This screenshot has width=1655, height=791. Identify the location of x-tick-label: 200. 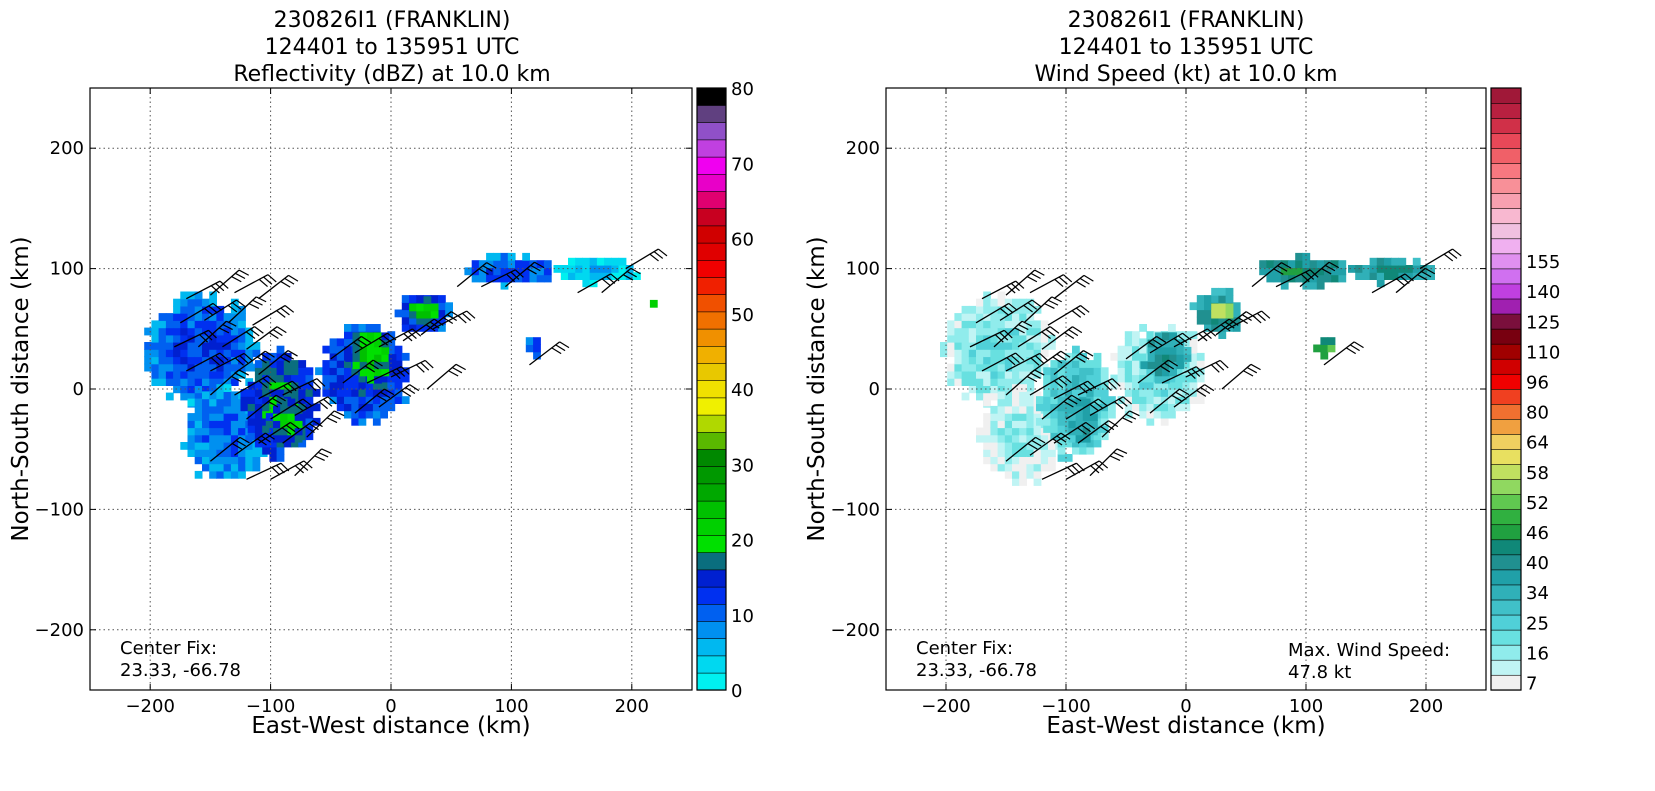
(632, 706).